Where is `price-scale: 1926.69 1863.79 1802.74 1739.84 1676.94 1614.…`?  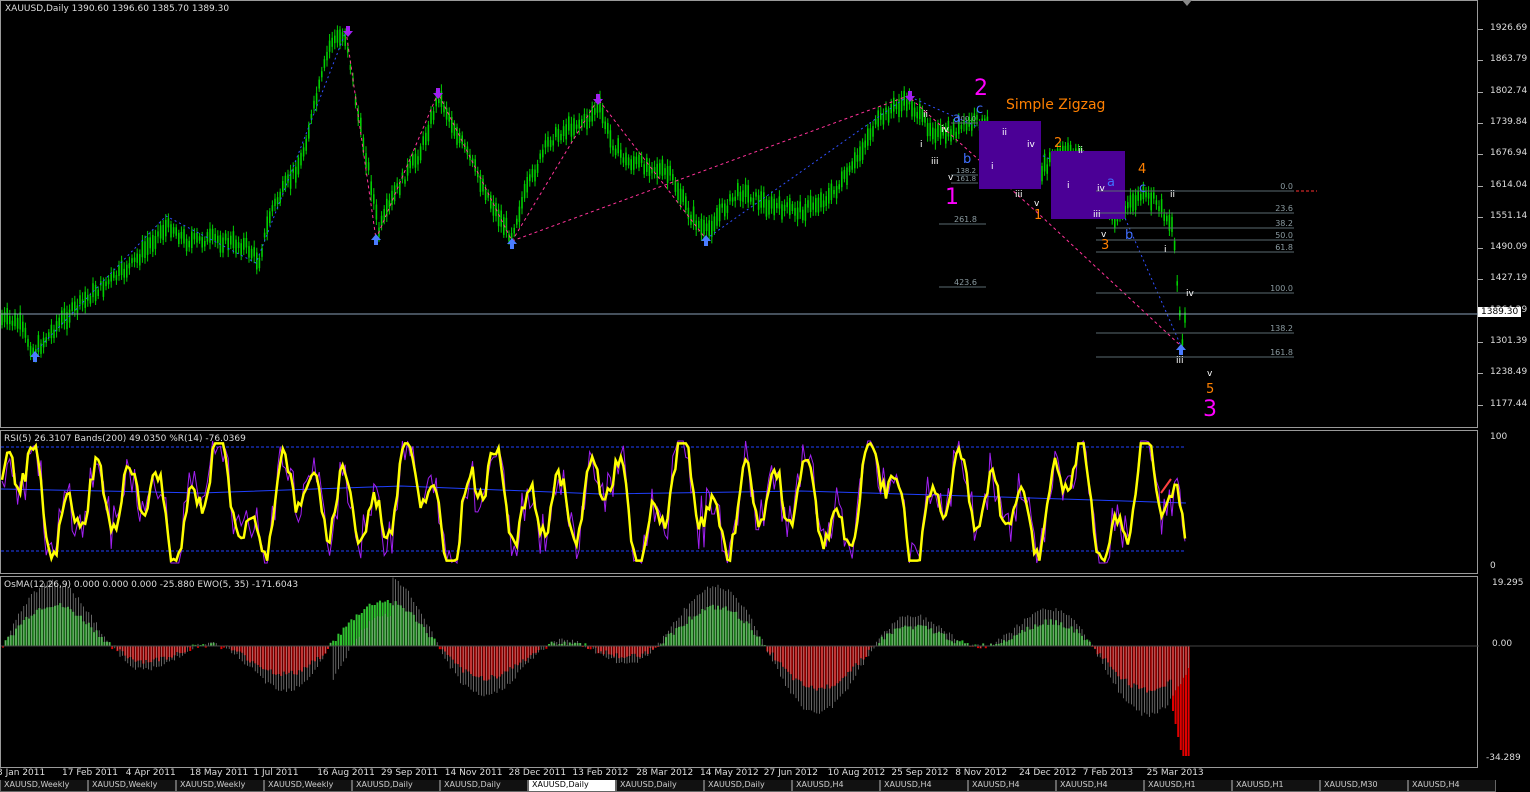
price-scale: 1926.69 1863.79 1802.74 1739.84 1676.94 1614.… is located at coordinates (1504, 214).